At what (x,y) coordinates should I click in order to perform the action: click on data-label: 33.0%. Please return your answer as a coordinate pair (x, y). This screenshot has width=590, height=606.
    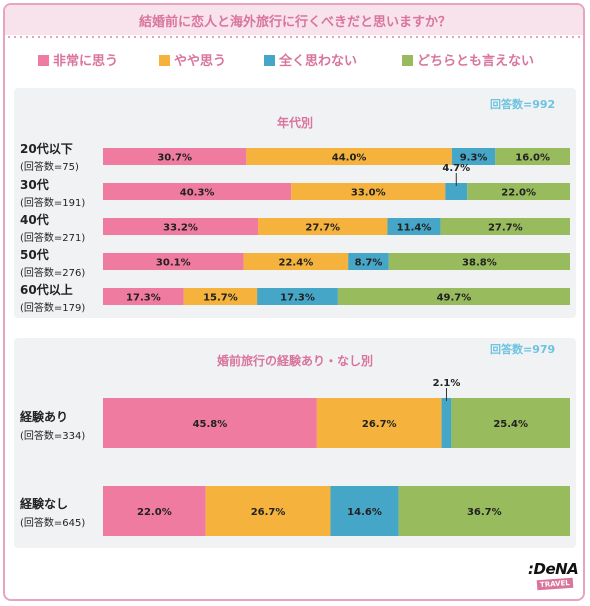
    Looking at the image, I should click on (368, 193).